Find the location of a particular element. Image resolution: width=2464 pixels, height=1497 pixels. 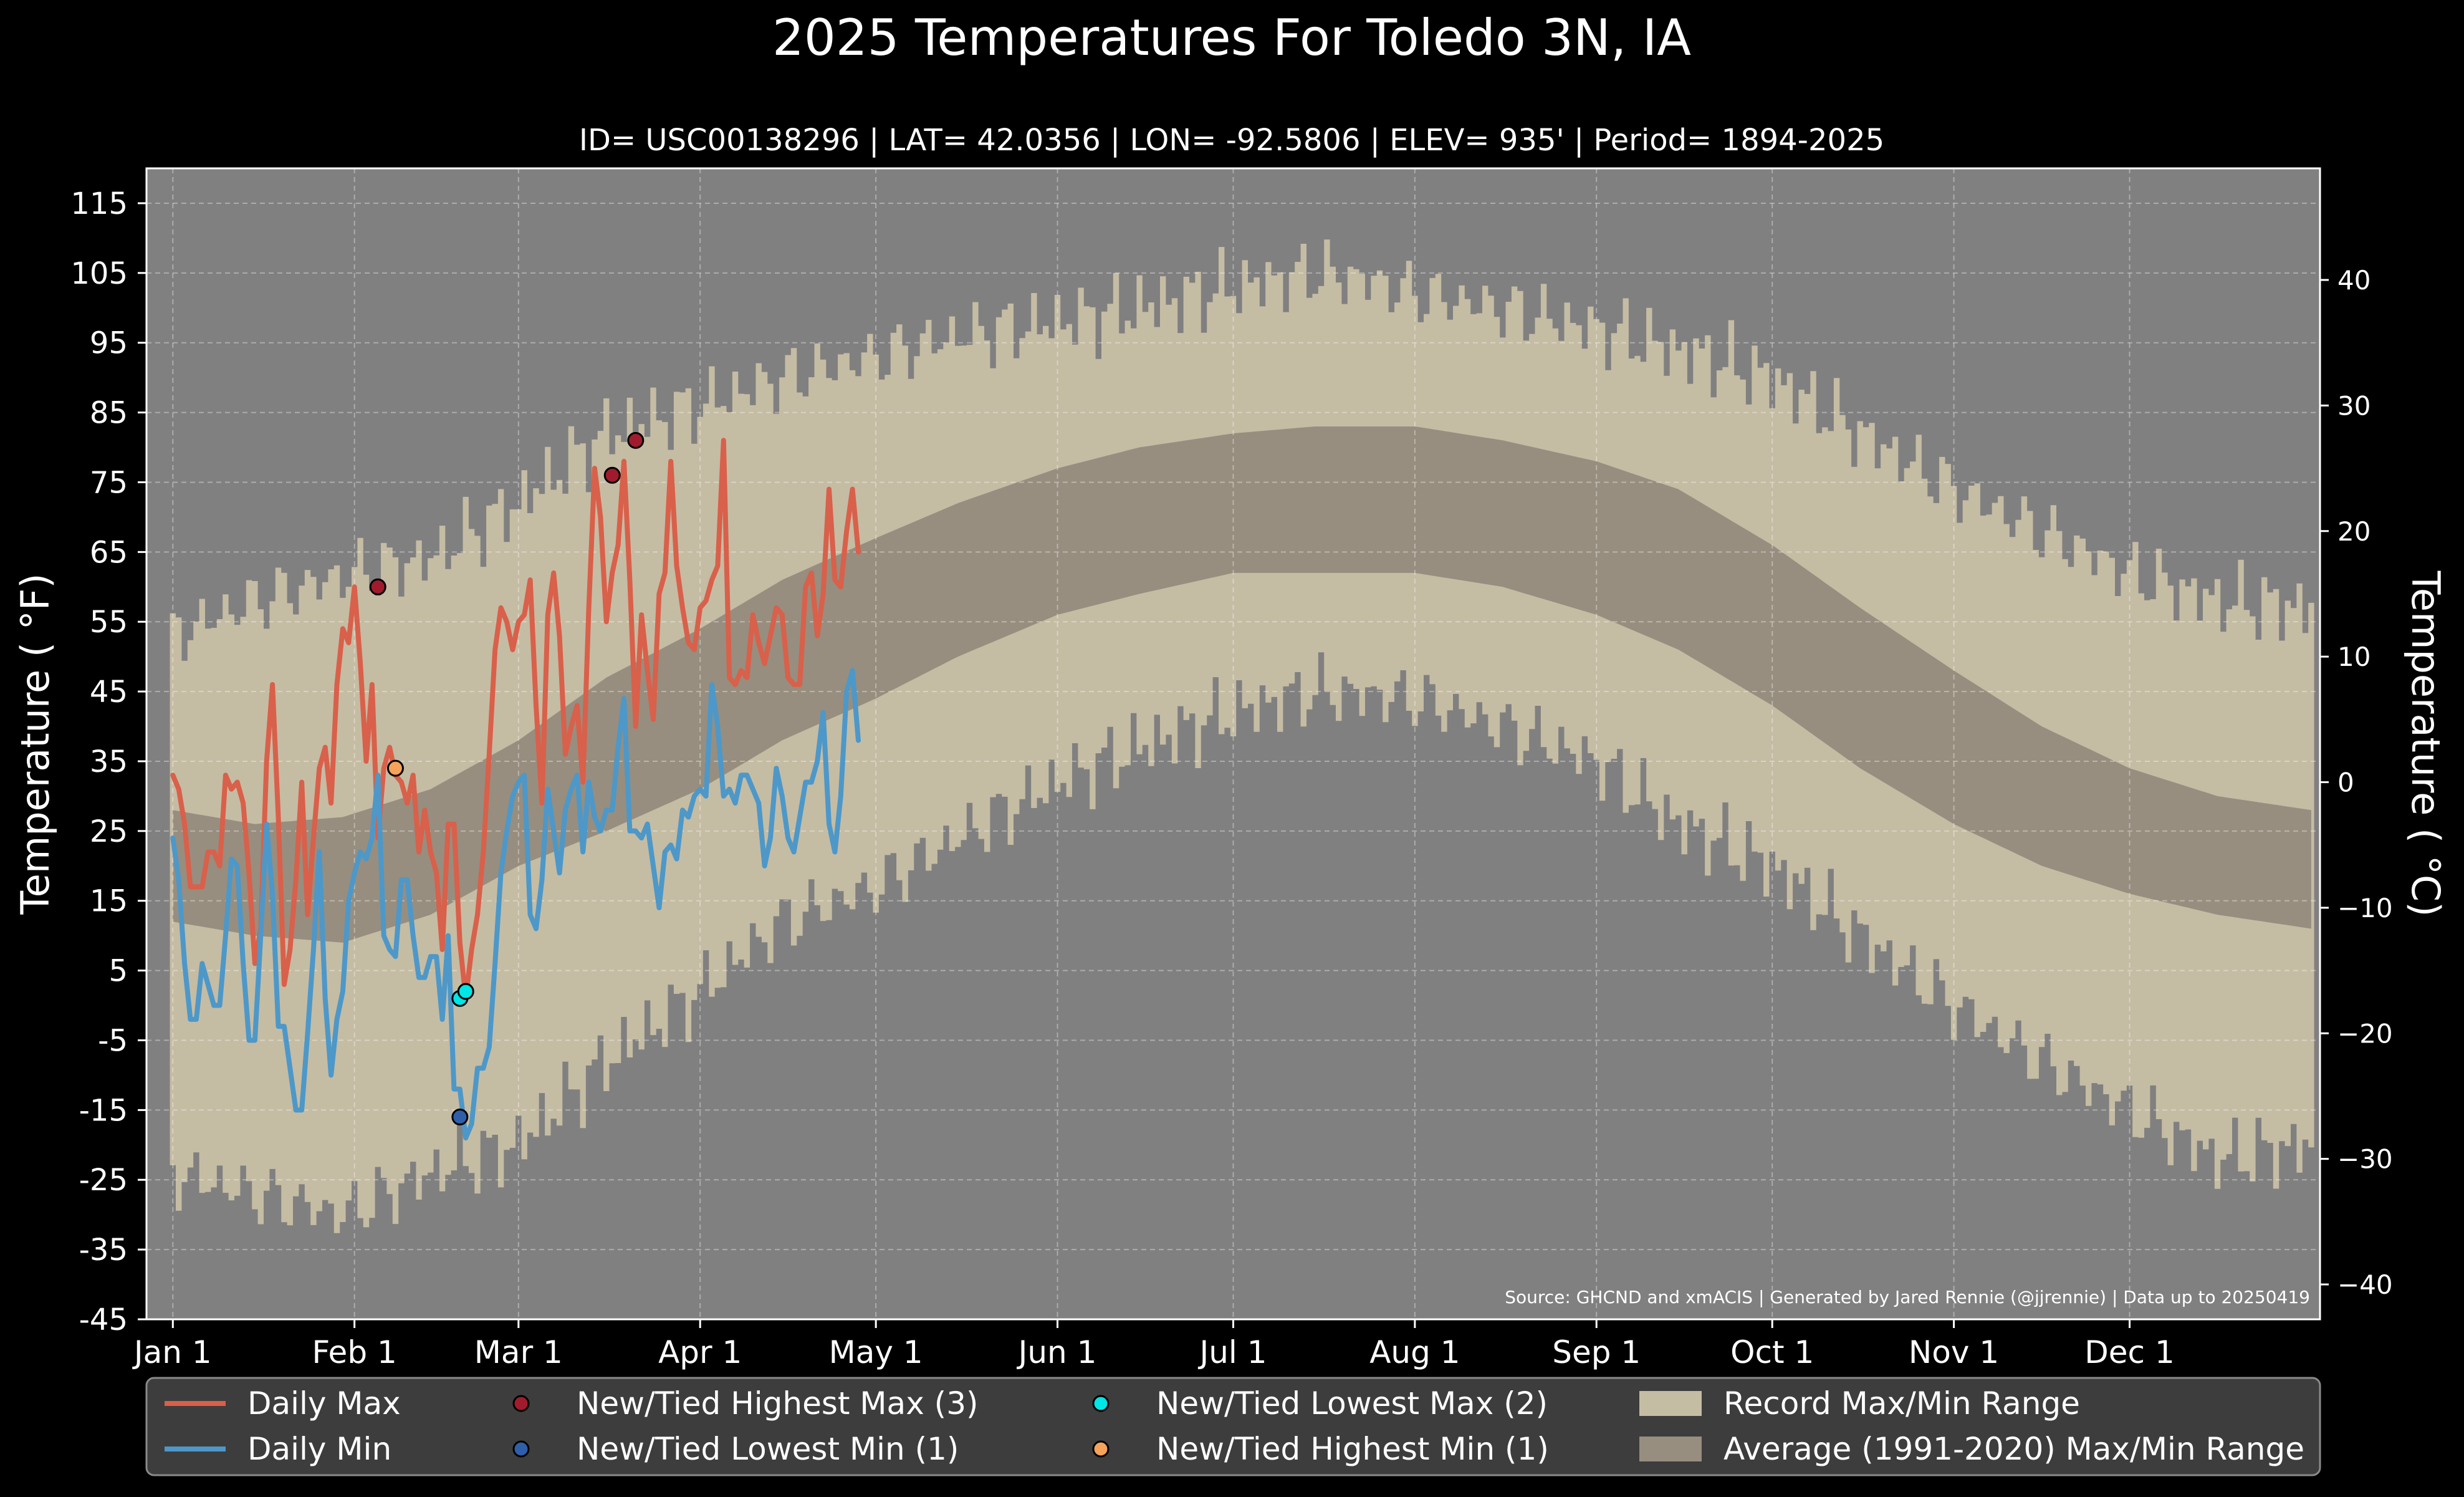

left-y-axis: 115 105 95 85 75 65 55 45 35 25 15 5 -5 -15 -25 -35 -45 is located at coordinates (108, 761).